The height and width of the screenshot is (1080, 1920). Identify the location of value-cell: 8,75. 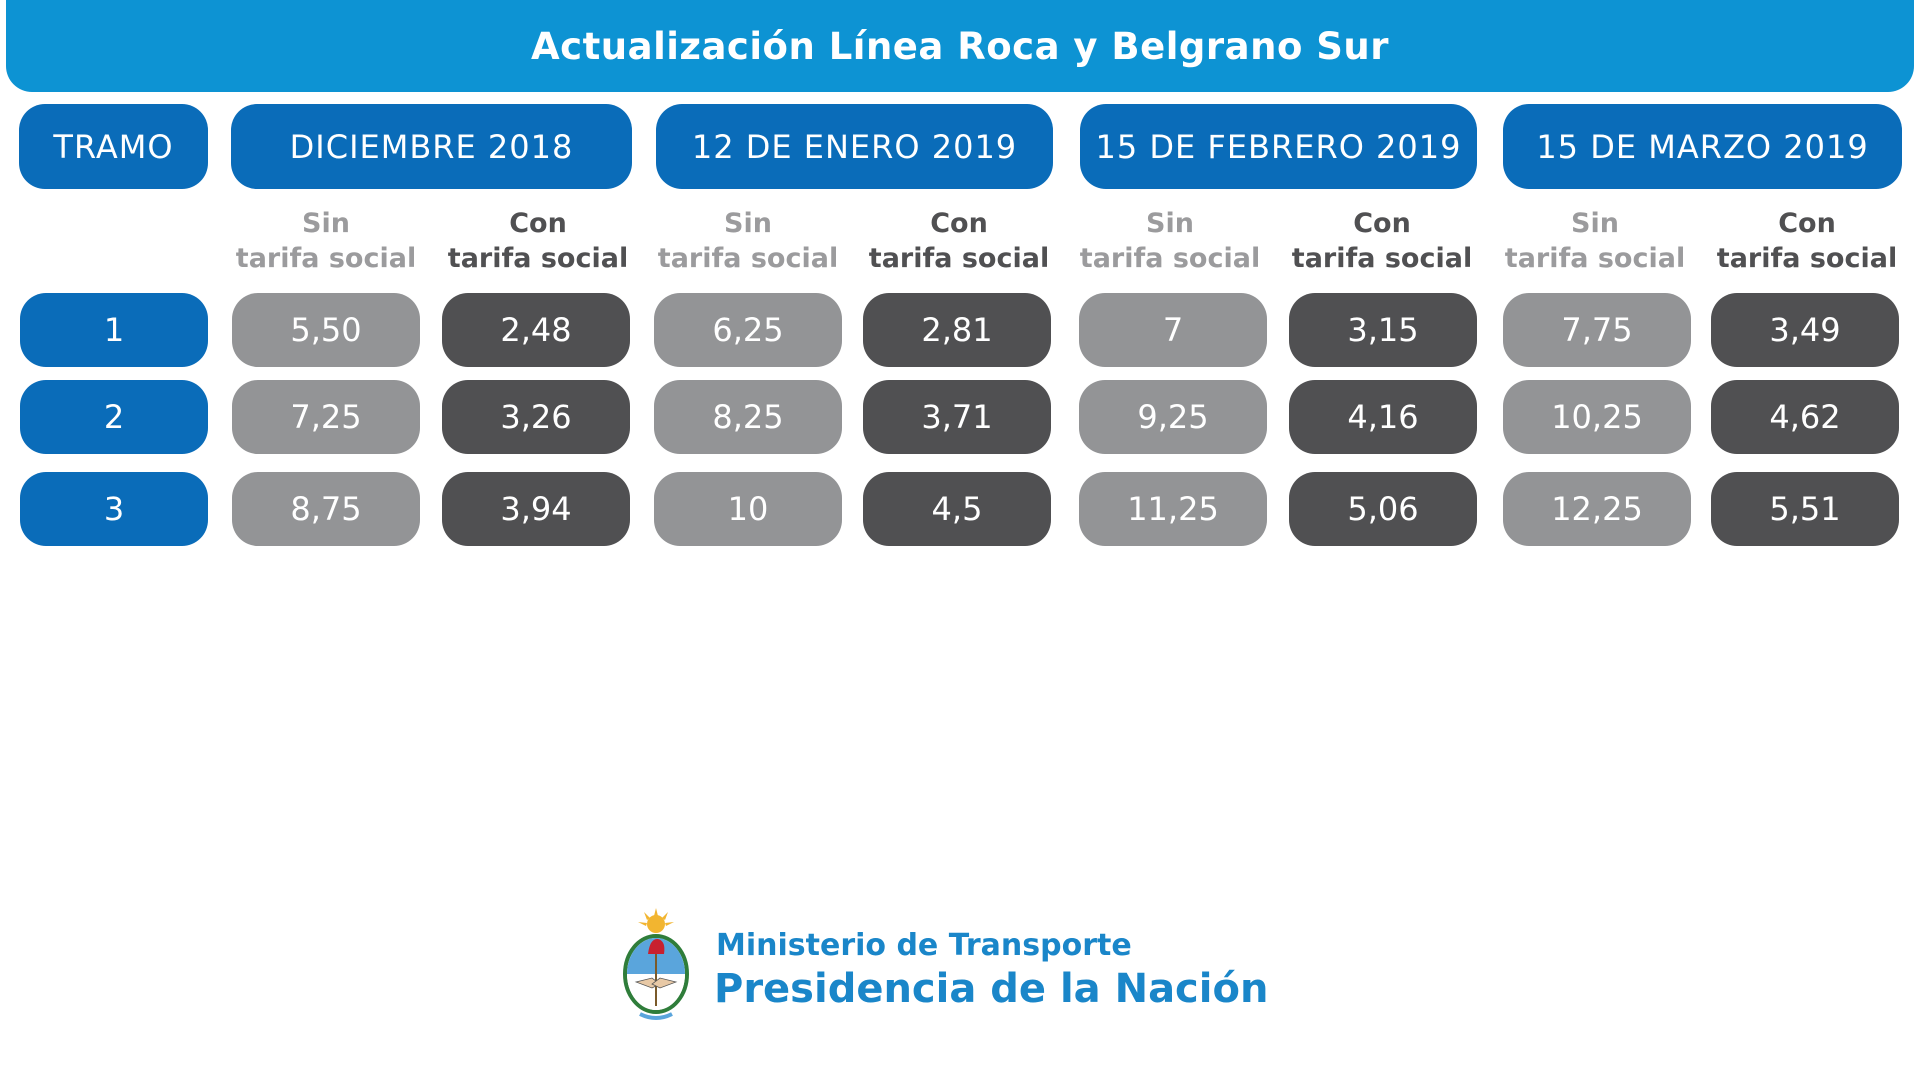
(326, 509).